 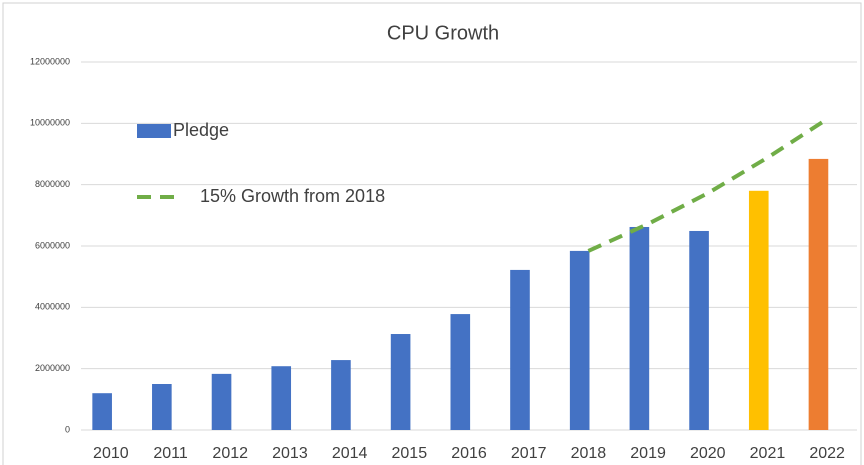 I want to click on legend-swatch, so click(x=154, y=131).